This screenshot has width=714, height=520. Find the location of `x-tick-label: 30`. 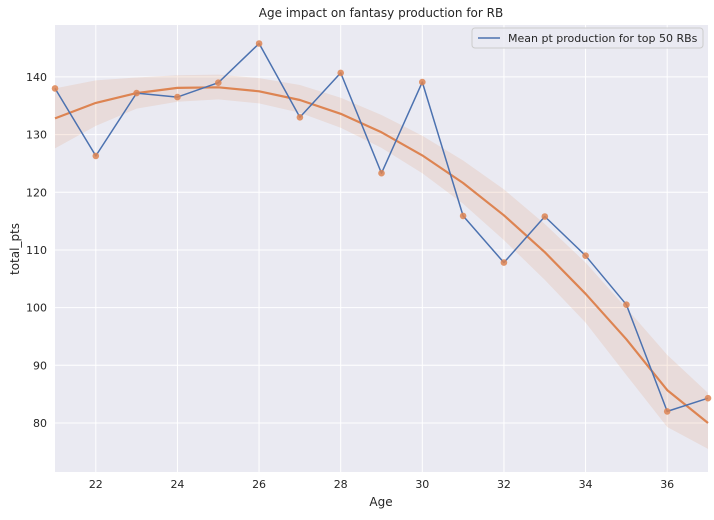

x-tick-label: 30 is located at coordinates (422, 484).